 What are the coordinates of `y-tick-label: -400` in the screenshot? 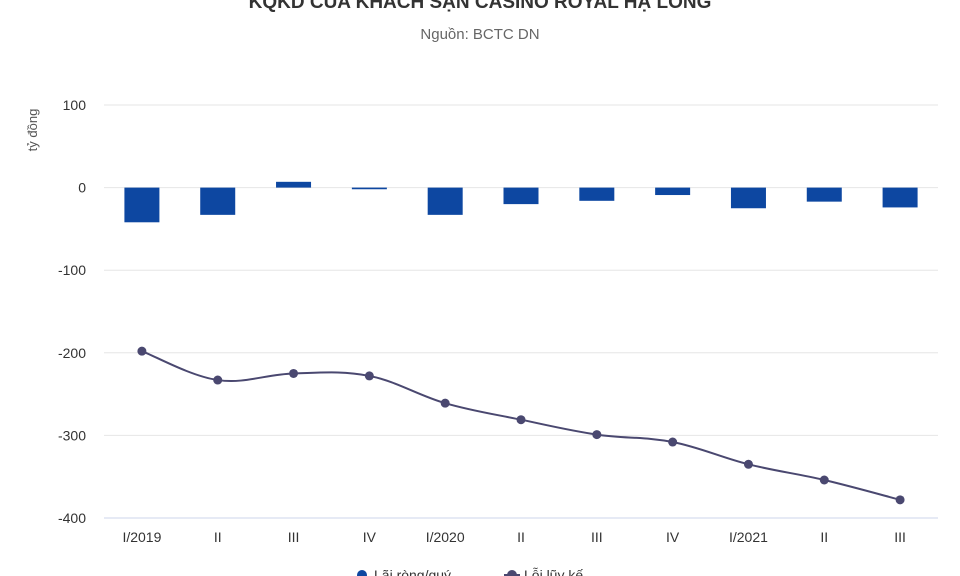 It's located at (72, 518).